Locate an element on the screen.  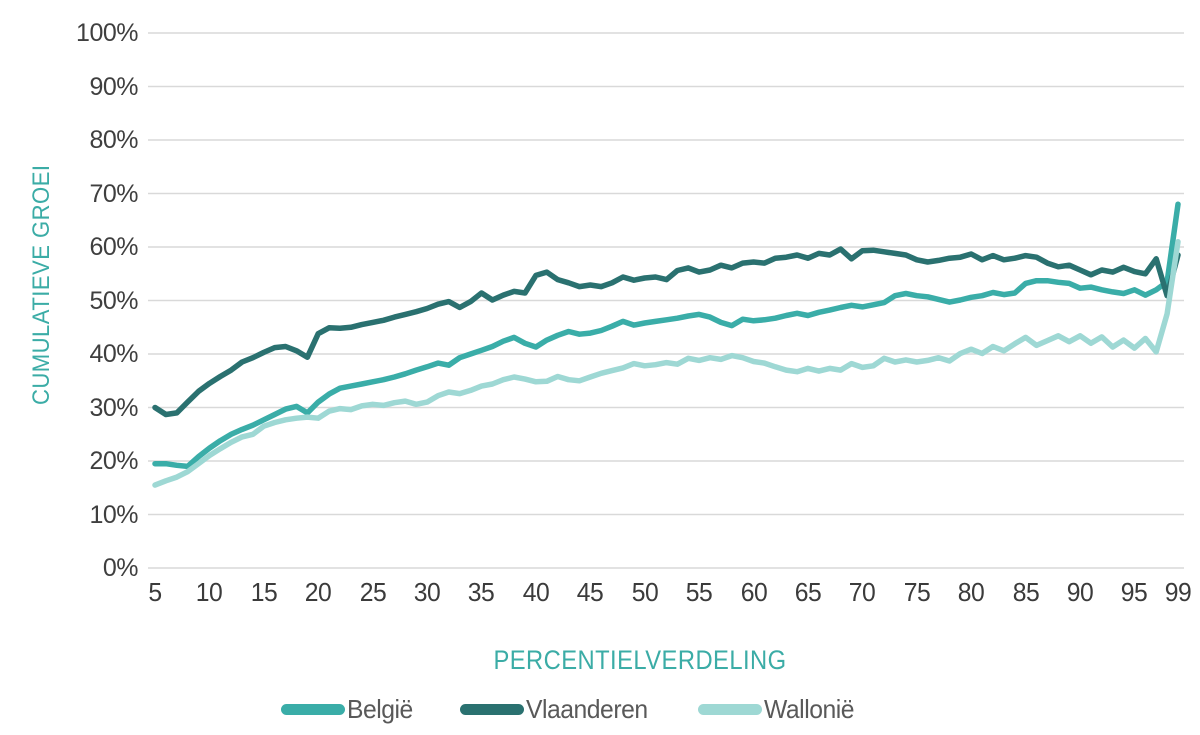
x-tick-label-40: 40 is located at coordinates (536, 592).